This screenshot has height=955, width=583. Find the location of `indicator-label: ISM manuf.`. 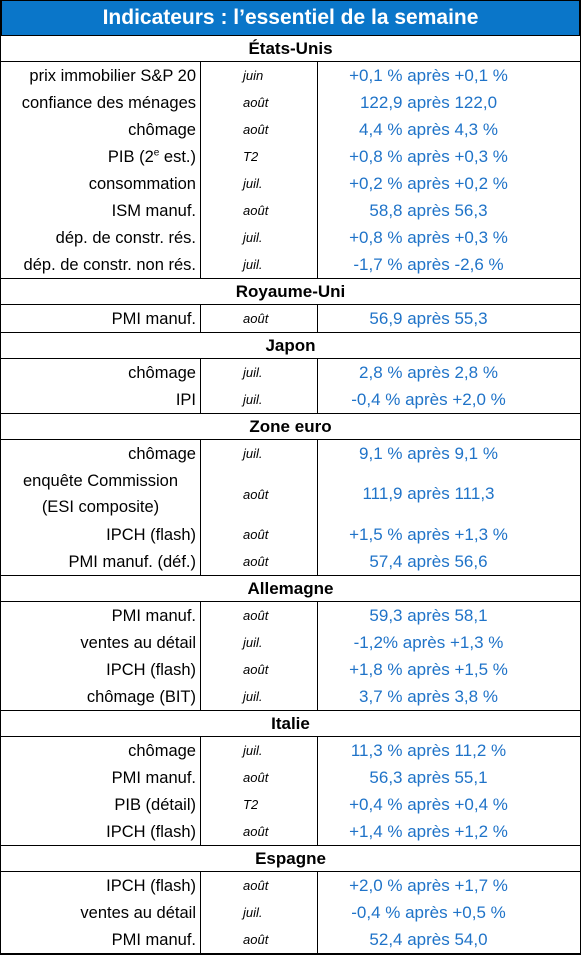

indicator-label: ISM manuf. is located at coordinates (153, 210).